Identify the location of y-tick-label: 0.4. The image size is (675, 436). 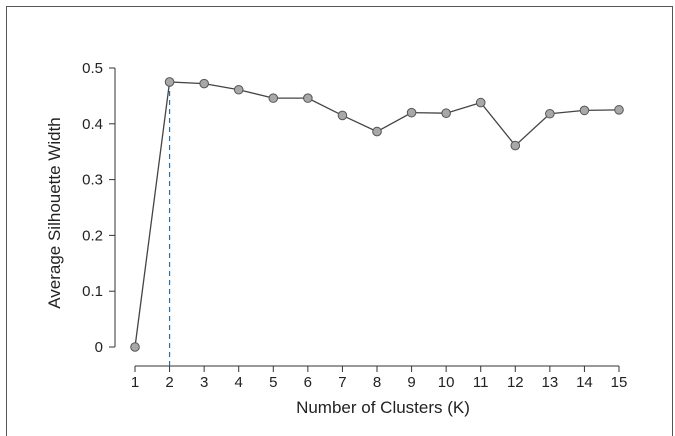
(92, 124).